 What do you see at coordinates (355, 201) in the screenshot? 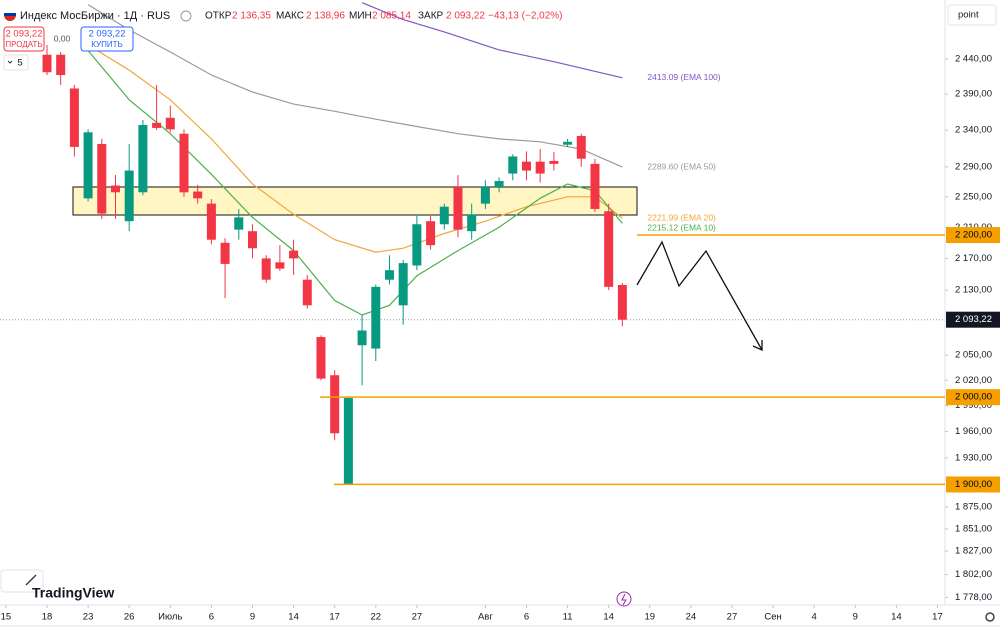
I see `zone` at bounding box center [355, 201].